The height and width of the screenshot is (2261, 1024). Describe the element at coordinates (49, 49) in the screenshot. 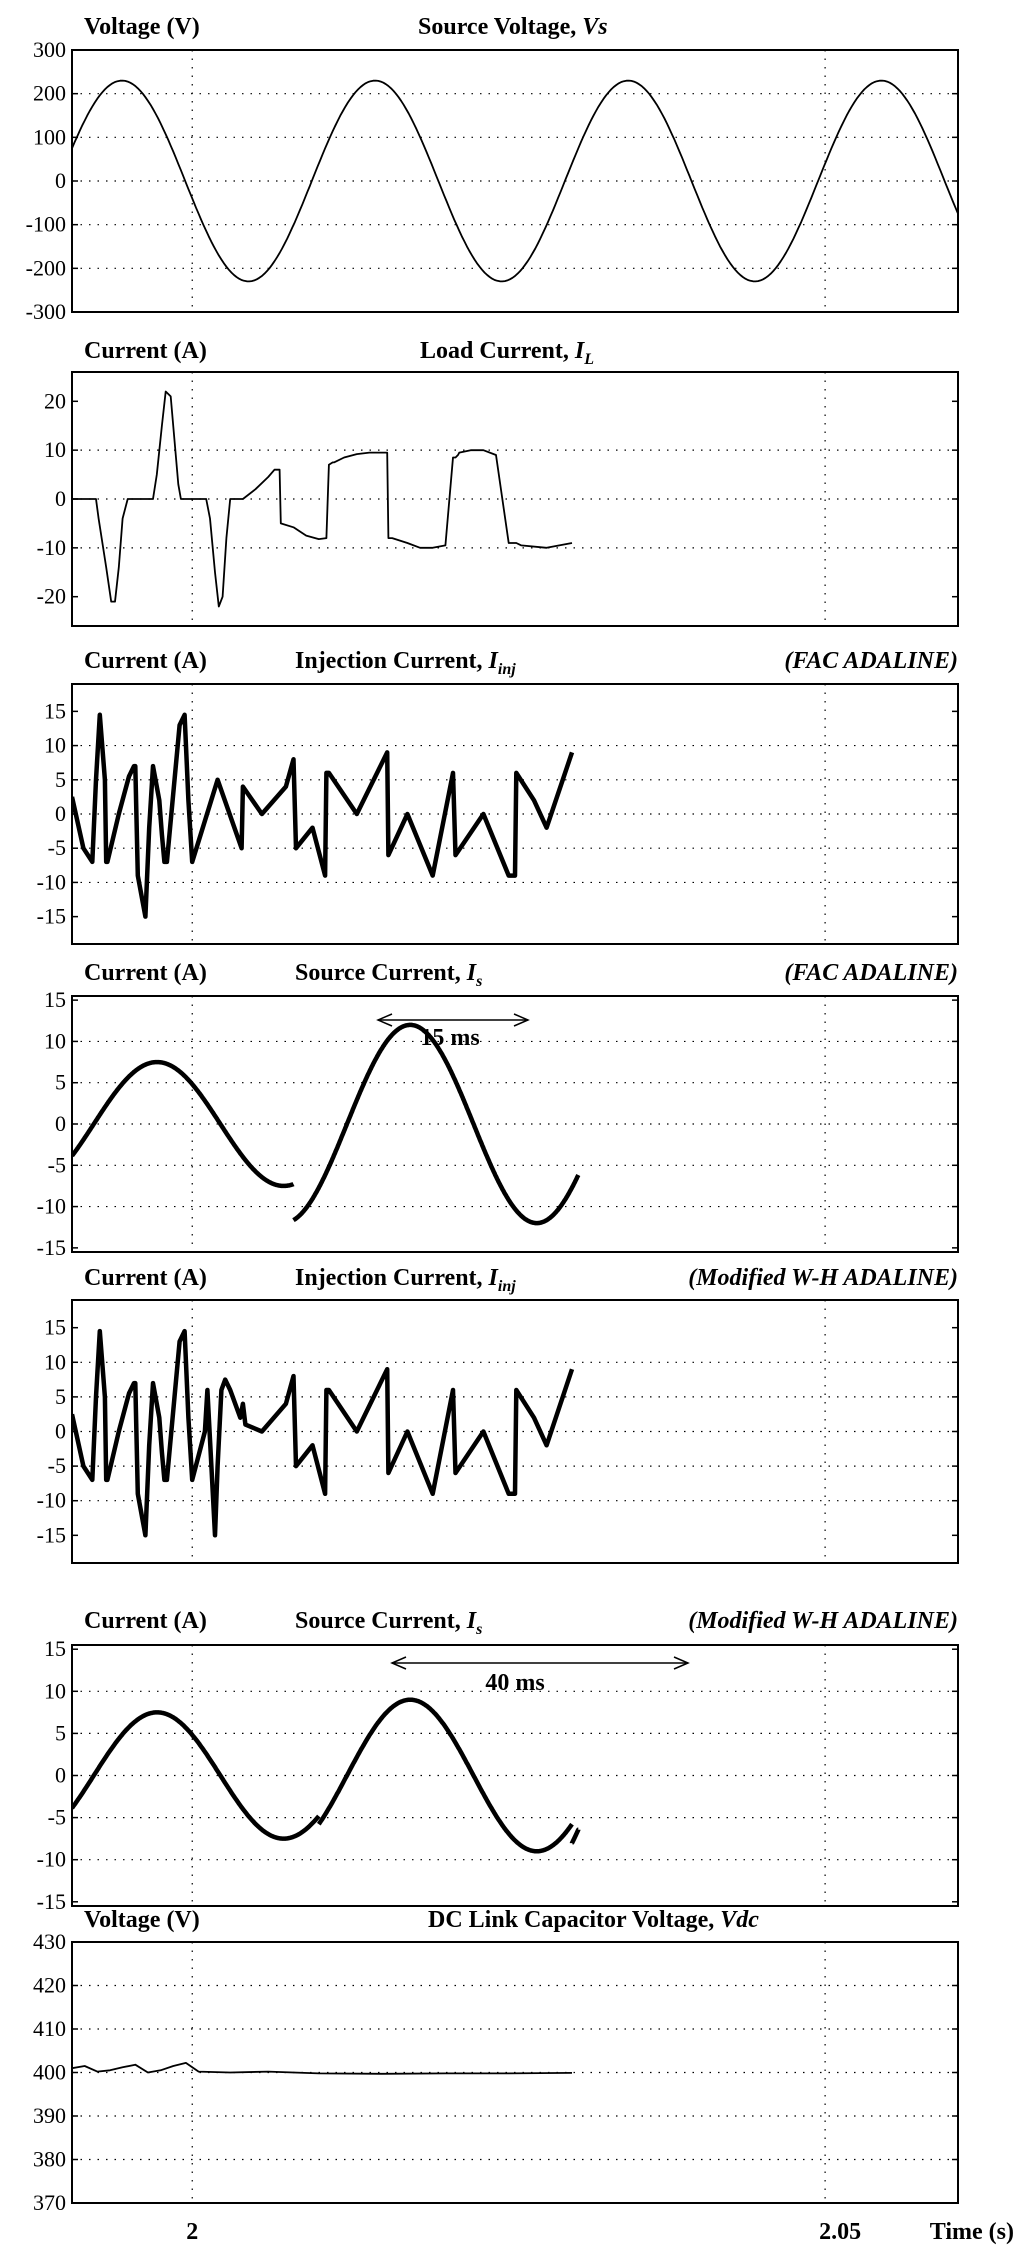

I see `y-tick-label: 300` at that location.